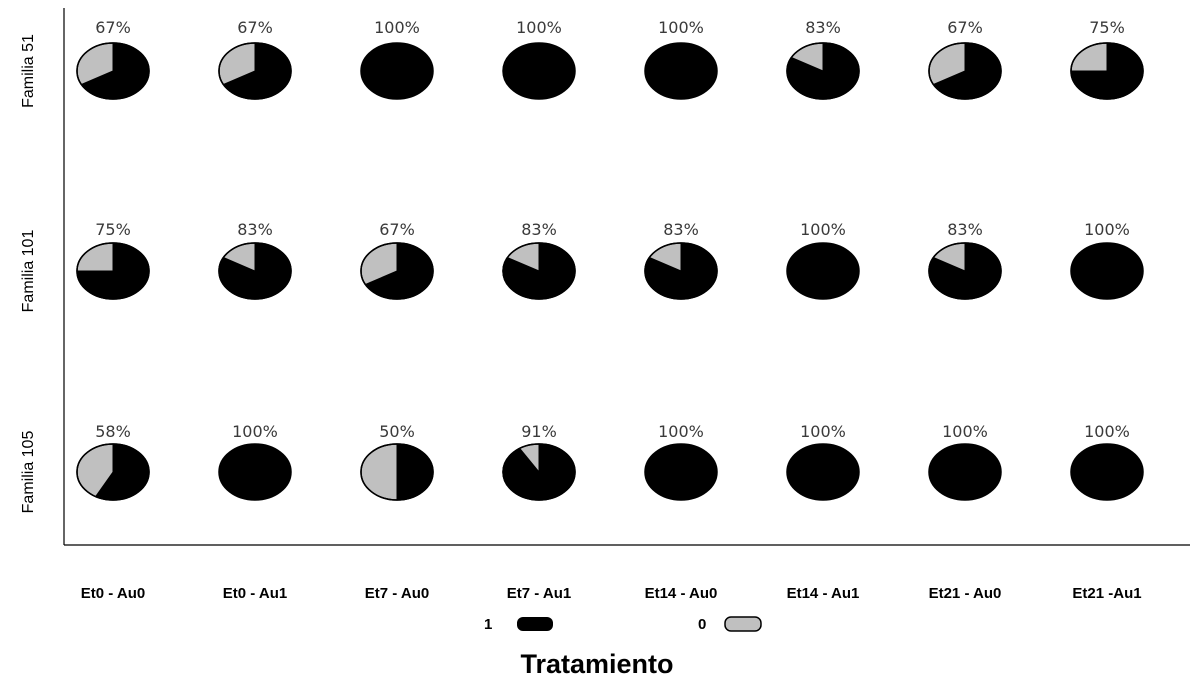 The image size is (1194, 679). Describe the element at coordinates (28, 472) in the screenshot. I see `row-label: Familia 105` at that location.